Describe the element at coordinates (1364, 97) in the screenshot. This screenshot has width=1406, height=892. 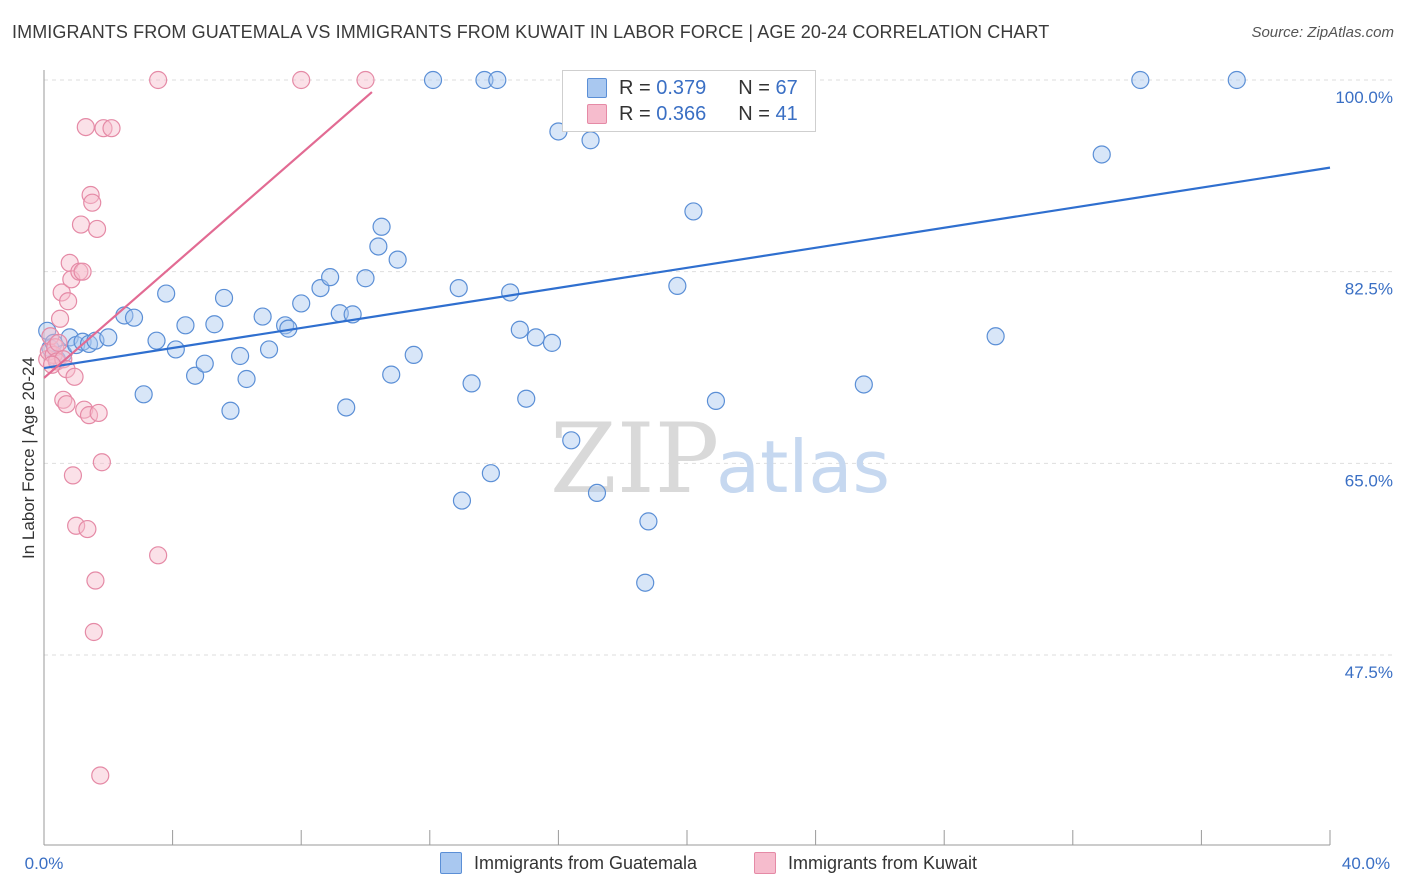
I see `y-tick-label: 100.0%` at that location.